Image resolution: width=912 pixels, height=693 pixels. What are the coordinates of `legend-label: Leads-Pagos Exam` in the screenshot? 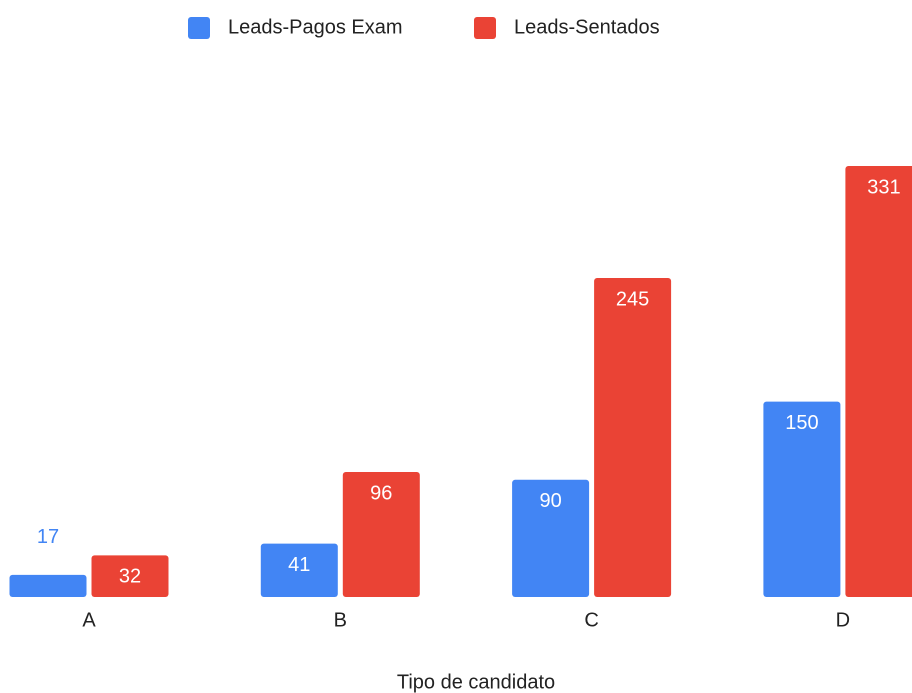 It's located at (315, 27).